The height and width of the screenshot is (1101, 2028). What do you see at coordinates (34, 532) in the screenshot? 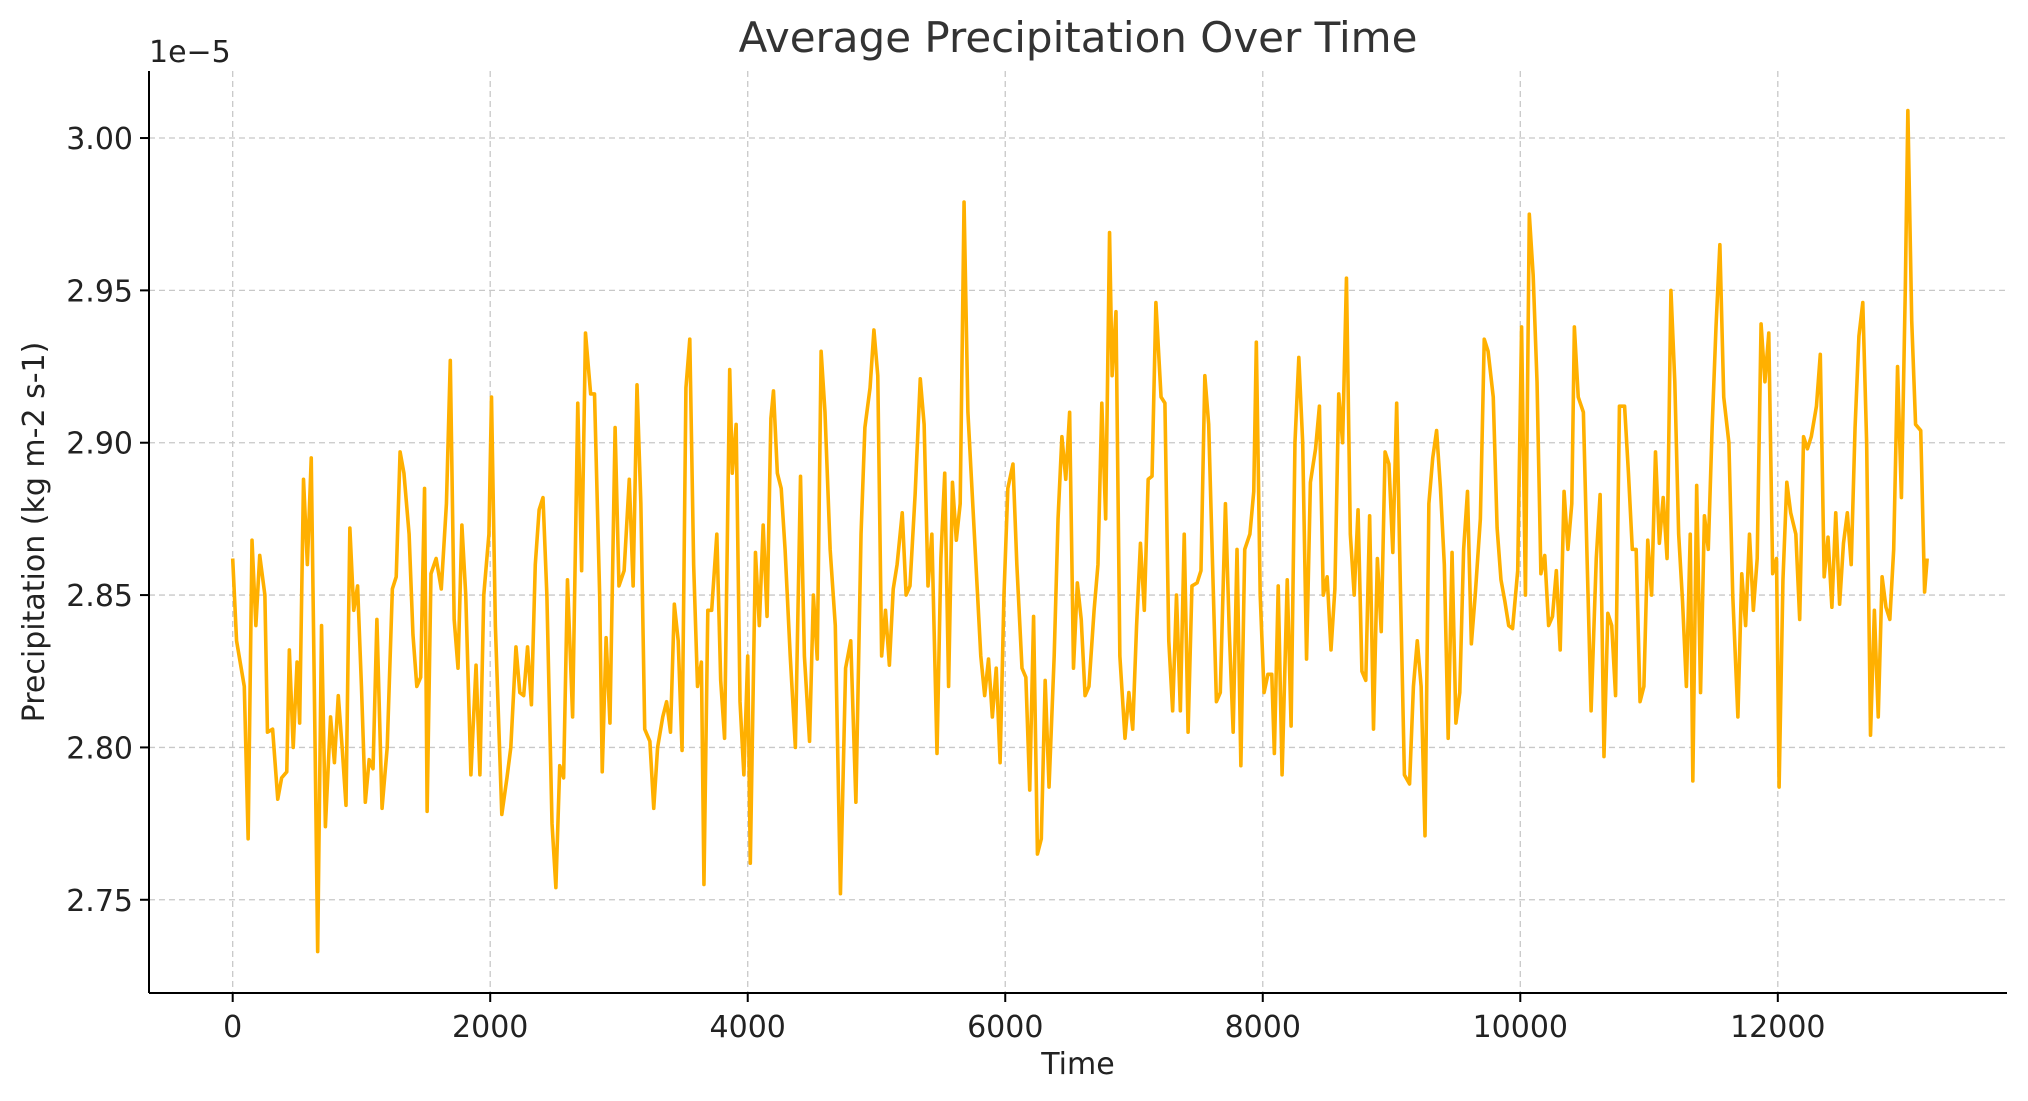
I see `y-axis-label: Precipitation (kg m-2 s-1)` at bounding box center [34, 532].